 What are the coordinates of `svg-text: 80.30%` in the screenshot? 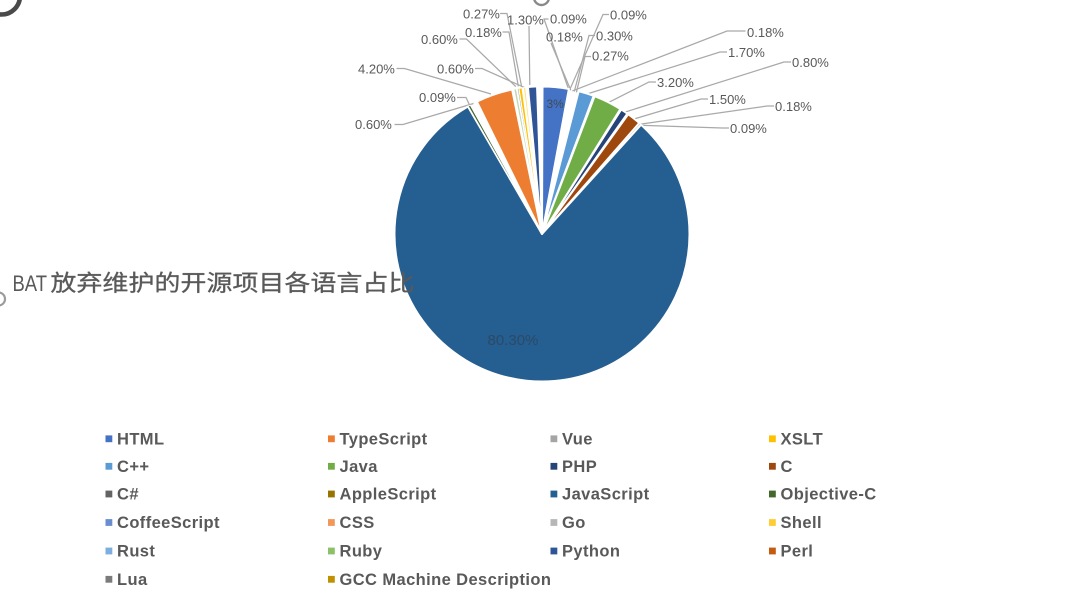 It's located at (513, 340).